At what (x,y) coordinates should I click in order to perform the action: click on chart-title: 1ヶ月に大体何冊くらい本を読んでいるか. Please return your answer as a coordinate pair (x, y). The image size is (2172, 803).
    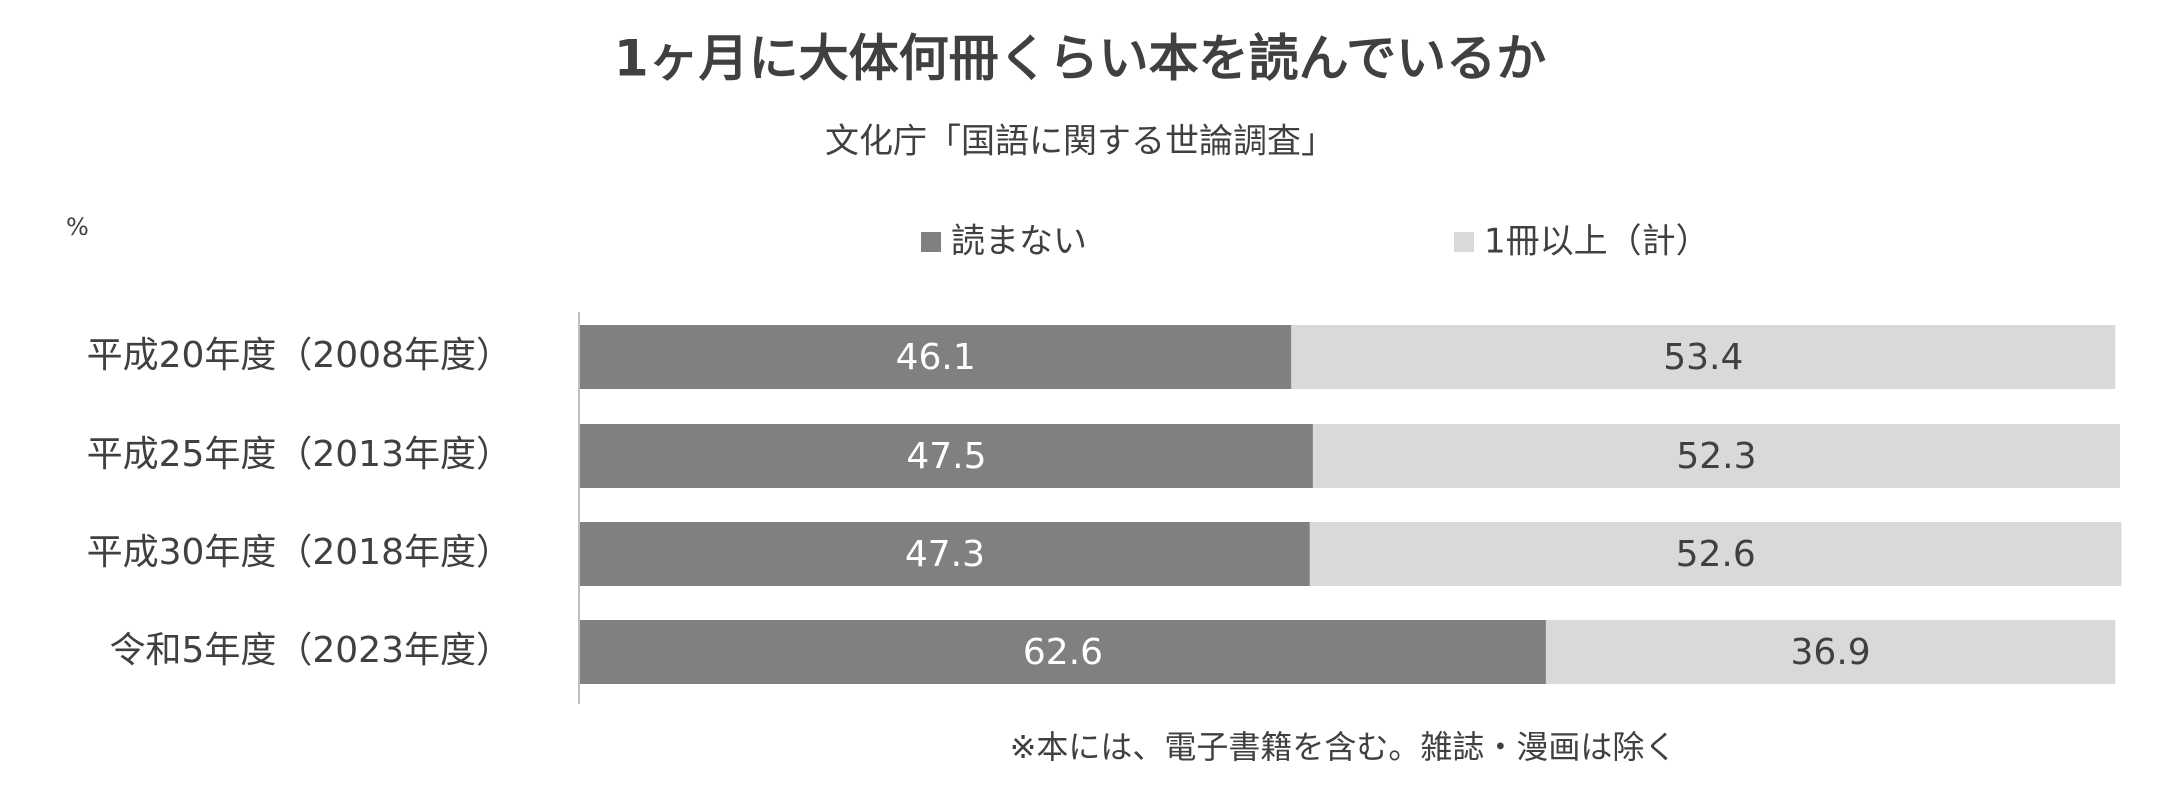
    Looking at the image, I should click on (1080, 59).